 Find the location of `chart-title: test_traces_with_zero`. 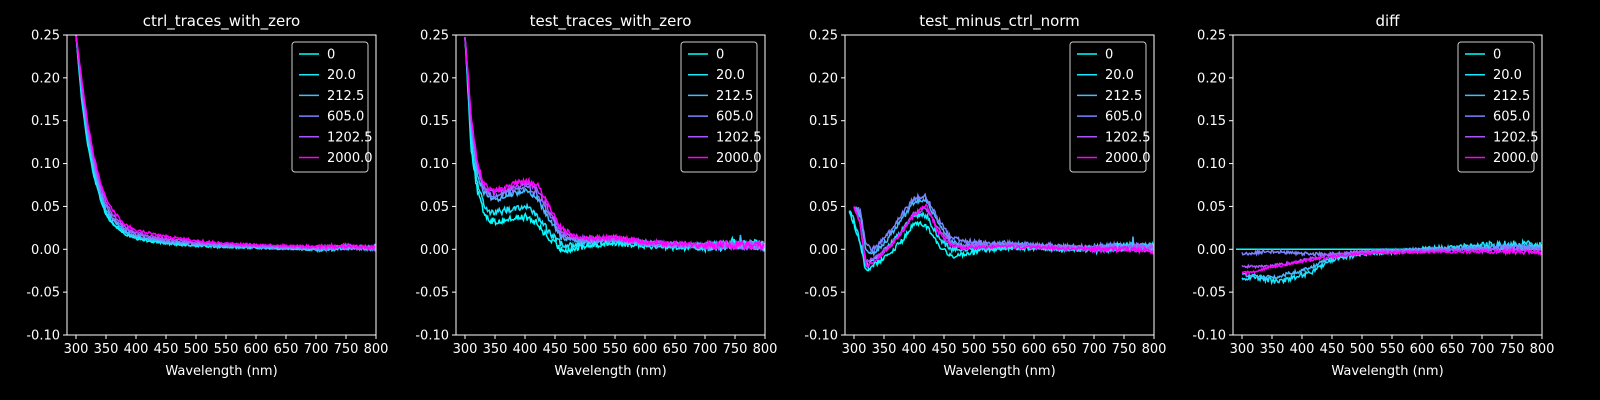

chart-title: test_traces_with_zero is located at coordinates (611, 21).